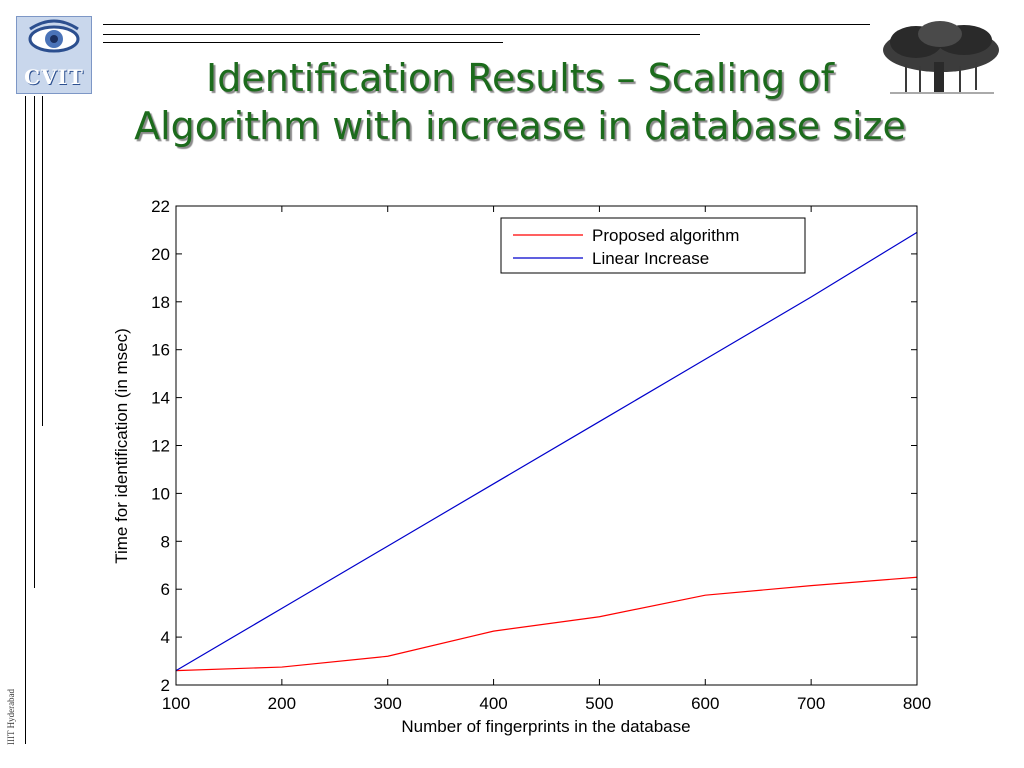 The height and width of the screenshot is (768, 1024). What do you see at coordinates (165, 589) in the screenshot?
I see `y-tick-label: 6` at bounding box center [165, 589].